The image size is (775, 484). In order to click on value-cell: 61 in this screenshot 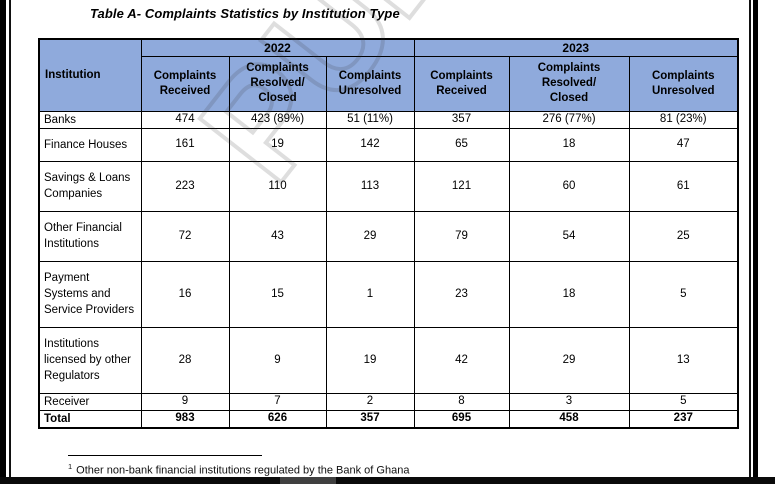, I will do `click(683, 186)`.